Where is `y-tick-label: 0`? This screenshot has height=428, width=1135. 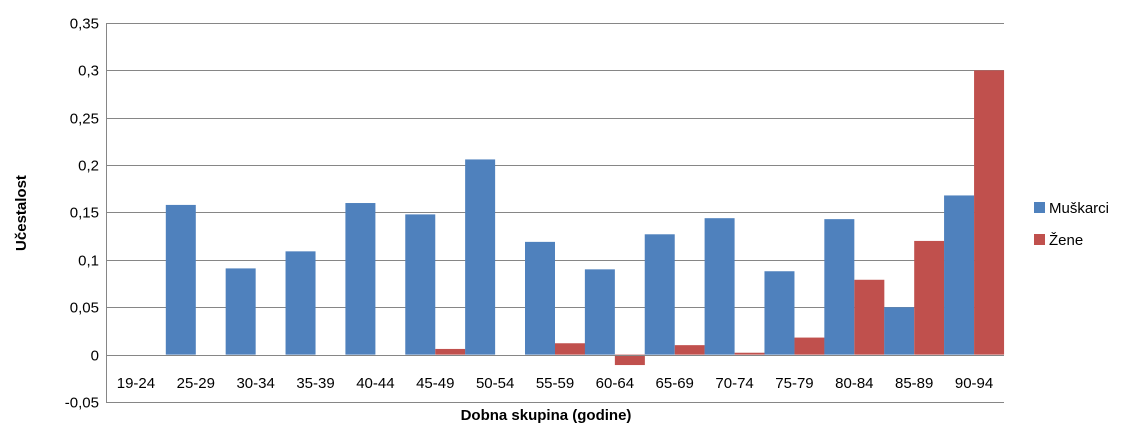 y-tick-label: 0 is located at coordinates (95, 356).